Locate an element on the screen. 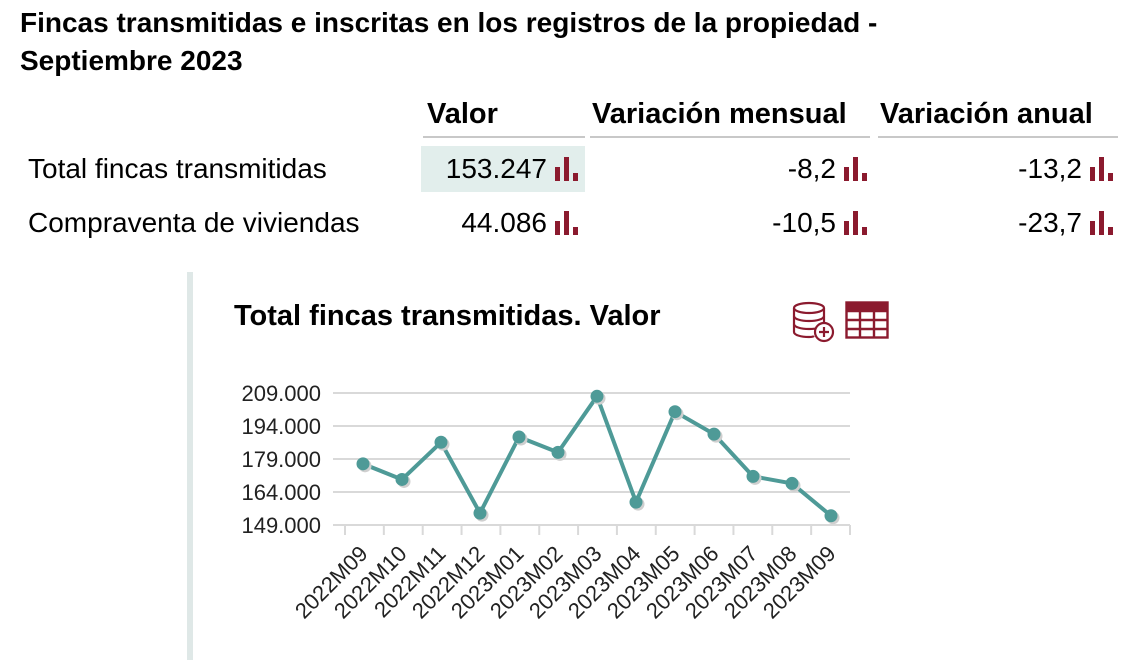 This screenshot has width=1147, height=660. y-tick-label: 149.000 is located at coordinates (281, 525).